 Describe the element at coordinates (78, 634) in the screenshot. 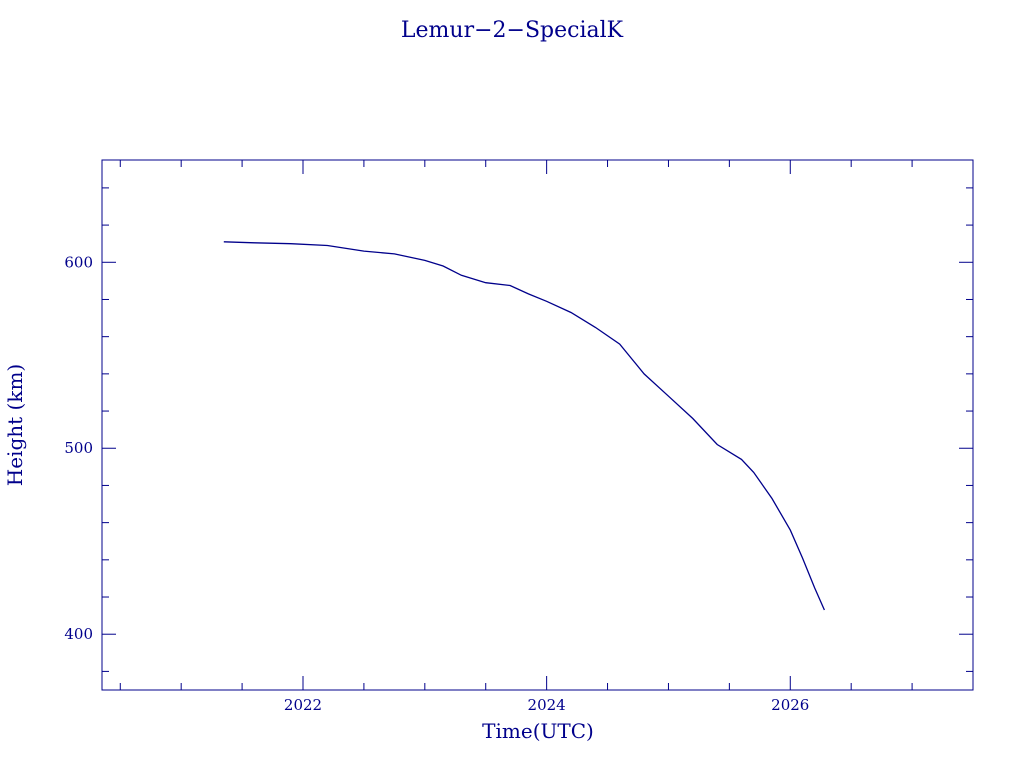

I see `y-tick-label: 400` at that location.